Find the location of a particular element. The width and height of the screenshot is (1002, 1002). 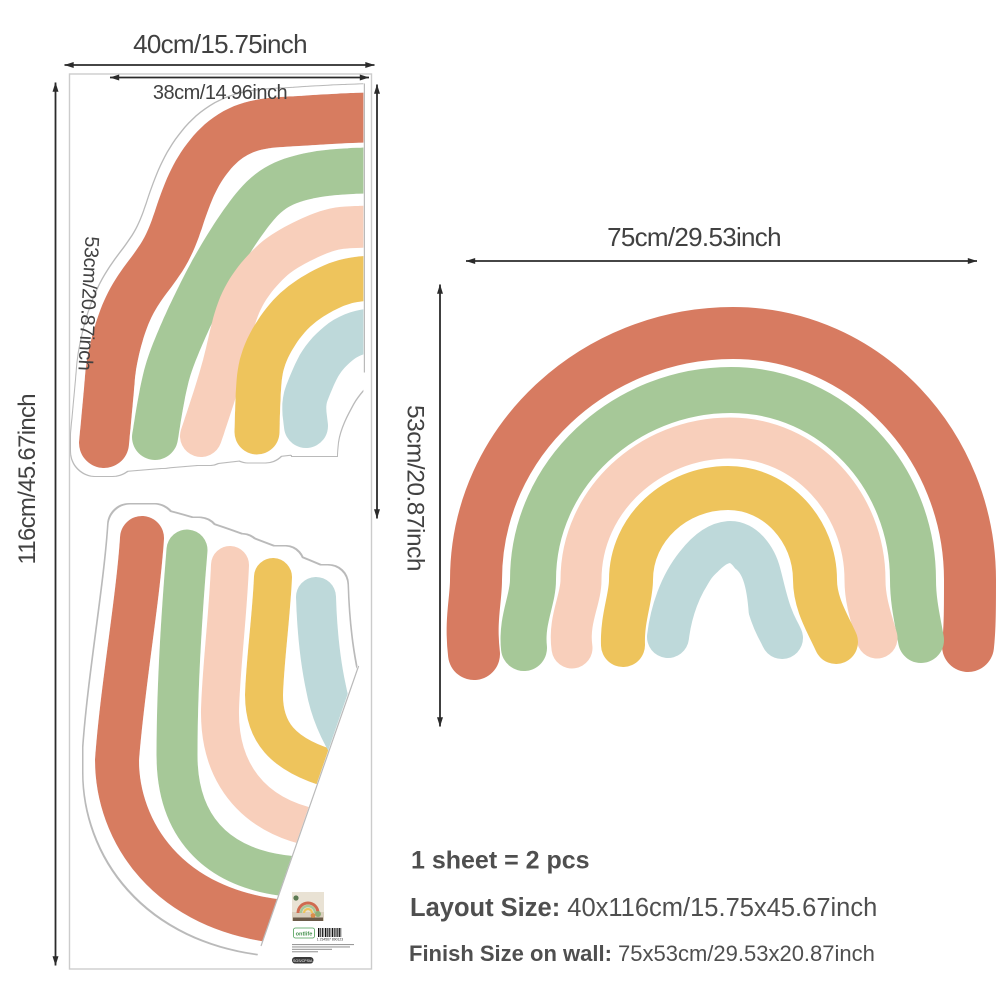

svg-text: ontlife is located at coordinates (304, 934).